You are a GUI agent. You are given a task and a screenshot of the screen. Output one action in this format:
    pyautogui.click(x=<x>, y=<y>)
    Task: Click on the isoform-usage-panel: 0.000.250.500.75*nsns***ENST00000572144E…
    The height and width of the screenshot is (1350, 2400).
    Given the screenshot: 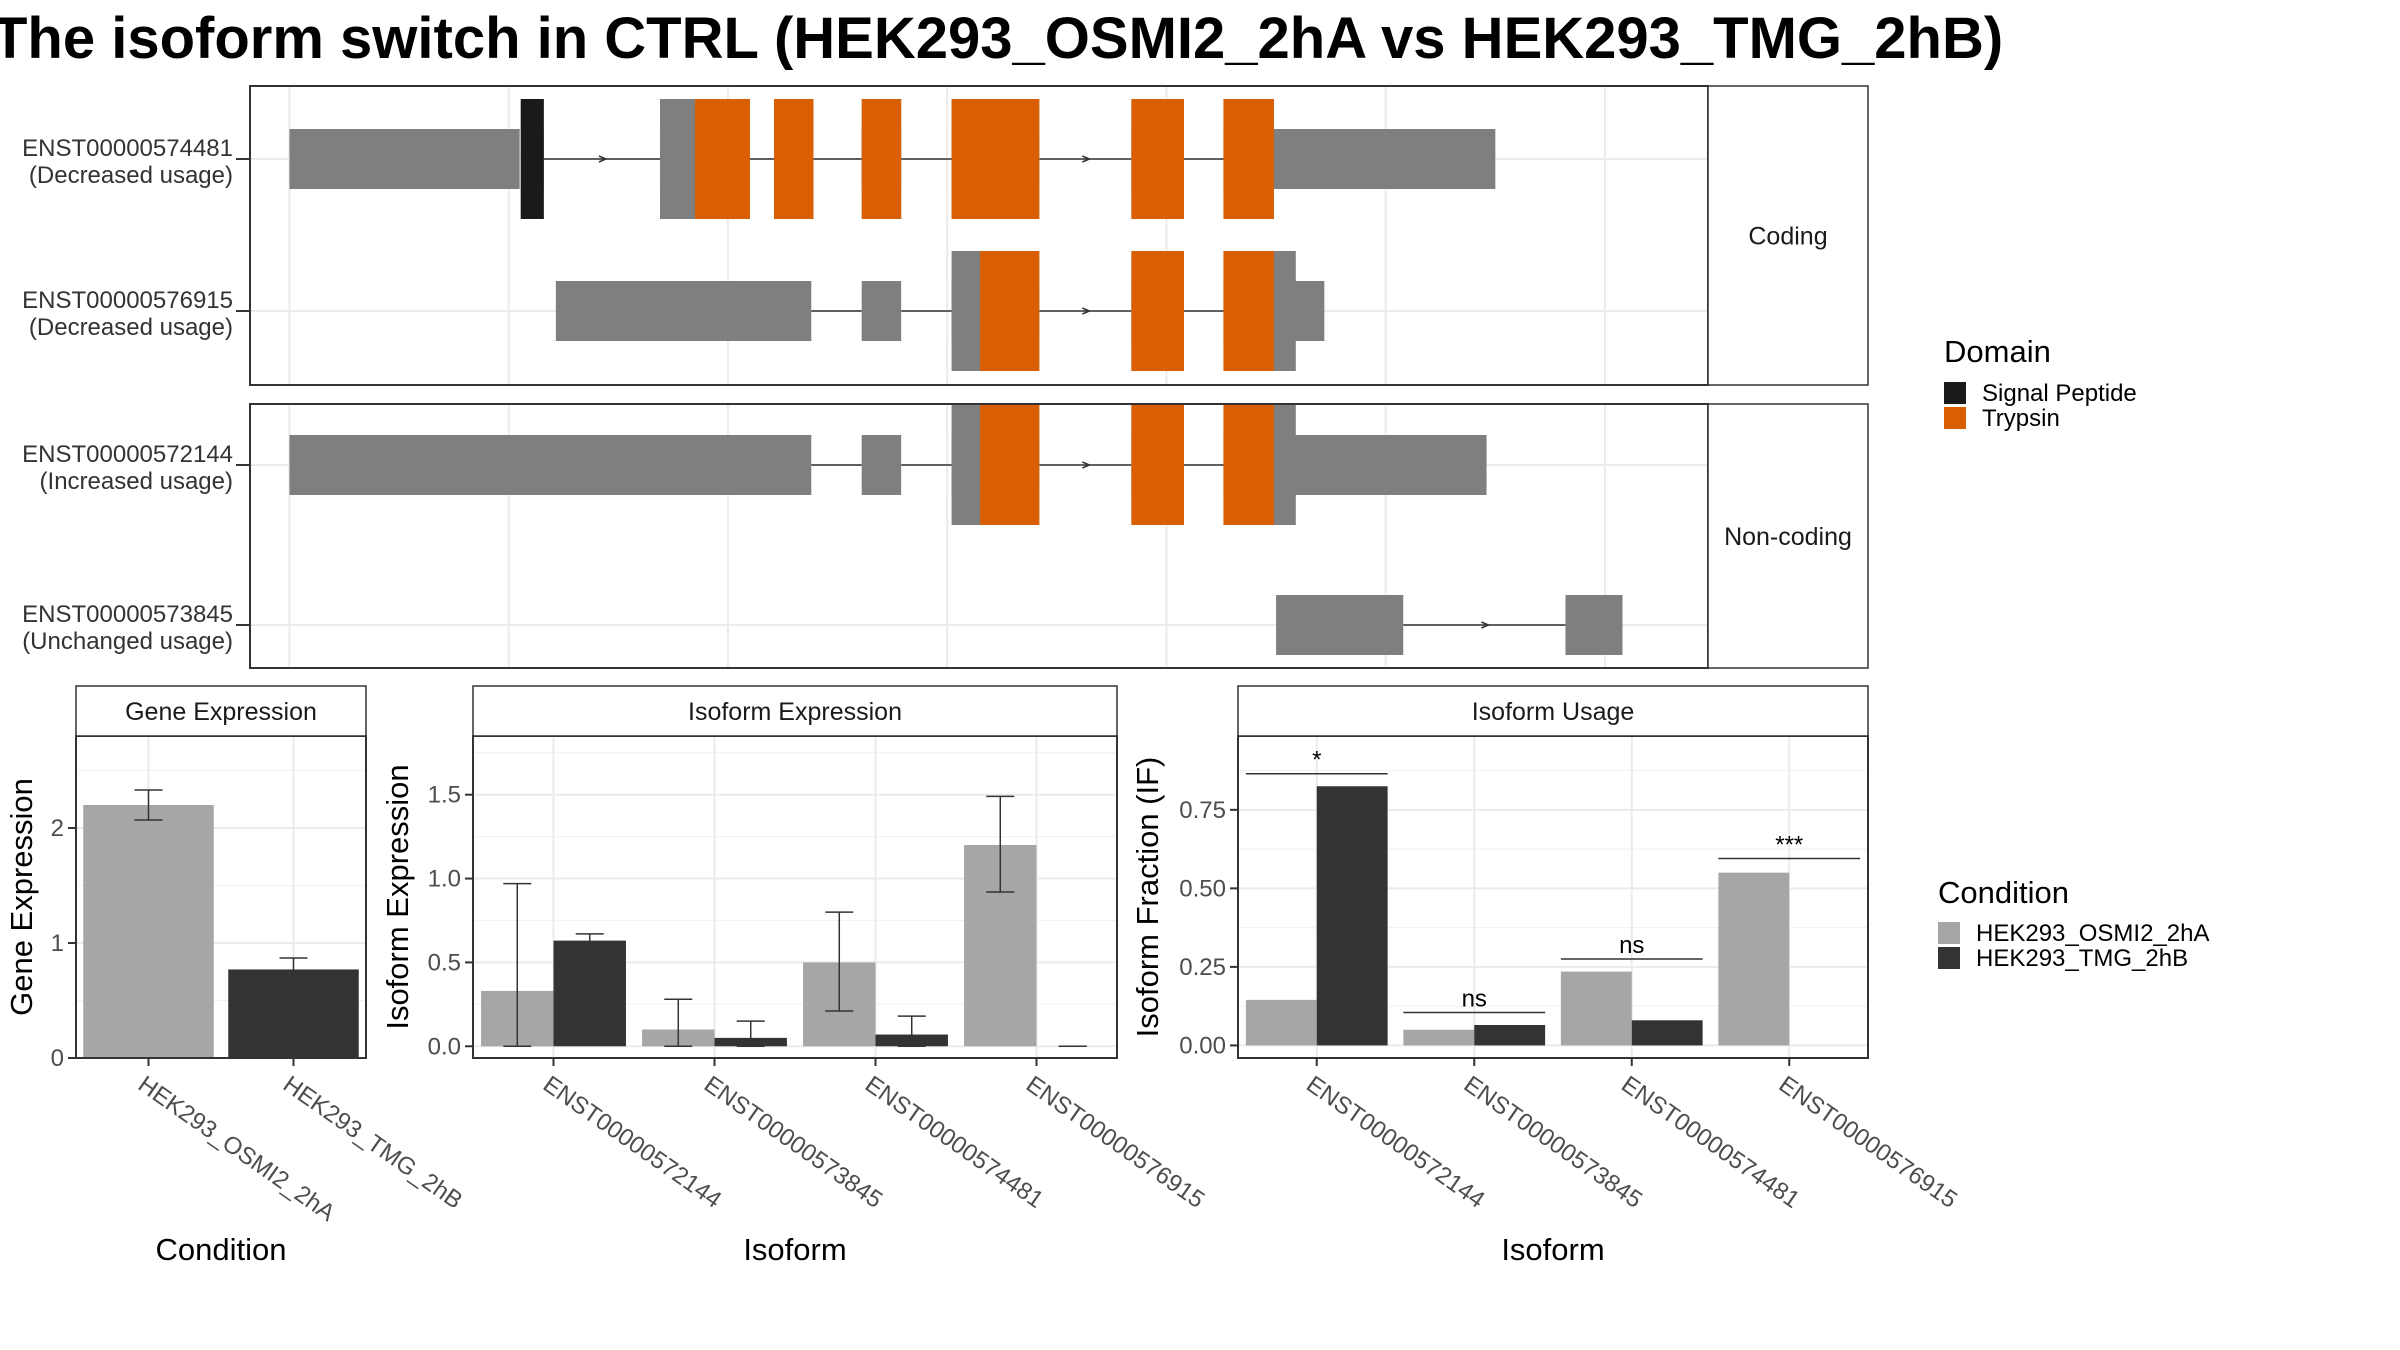 What is the action you would take?
    pyautogui.click(x=1546, y=976)
    